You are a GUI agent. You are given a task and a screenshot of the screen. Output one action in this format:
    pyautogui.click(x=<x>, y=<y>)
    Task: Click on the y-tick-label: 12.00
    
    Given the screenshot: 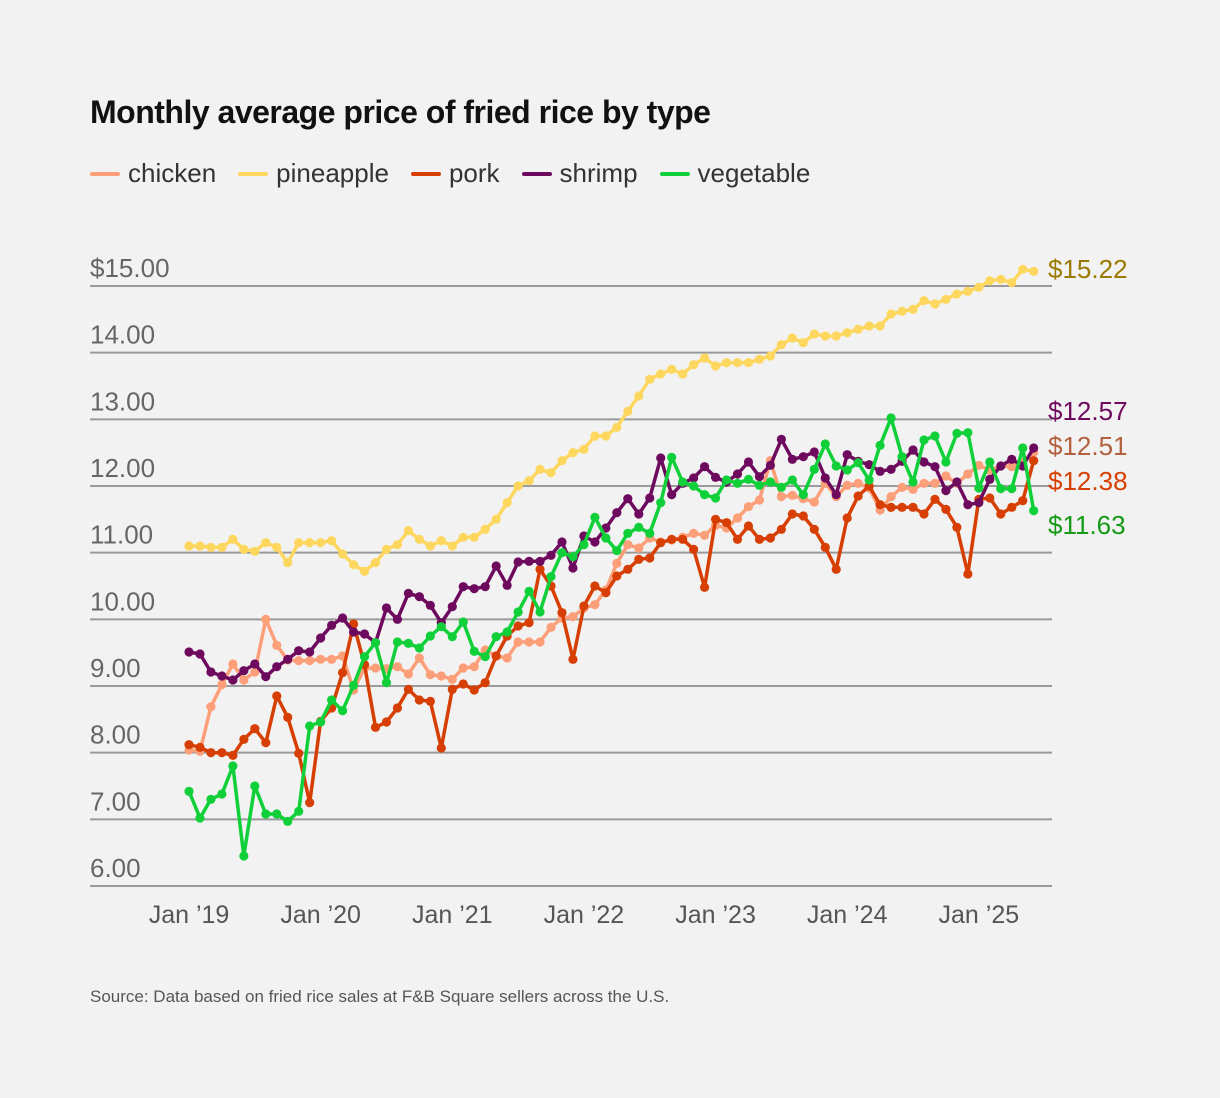 What is the action you would take?
    pyautogui.click(x=122, y=468)
    